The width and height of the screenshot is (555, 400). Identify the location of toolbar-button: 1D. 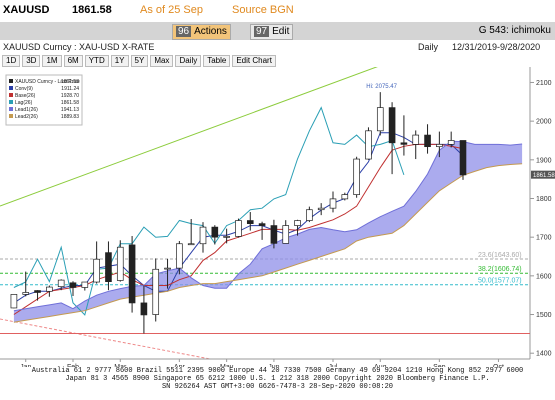
(11, 61).